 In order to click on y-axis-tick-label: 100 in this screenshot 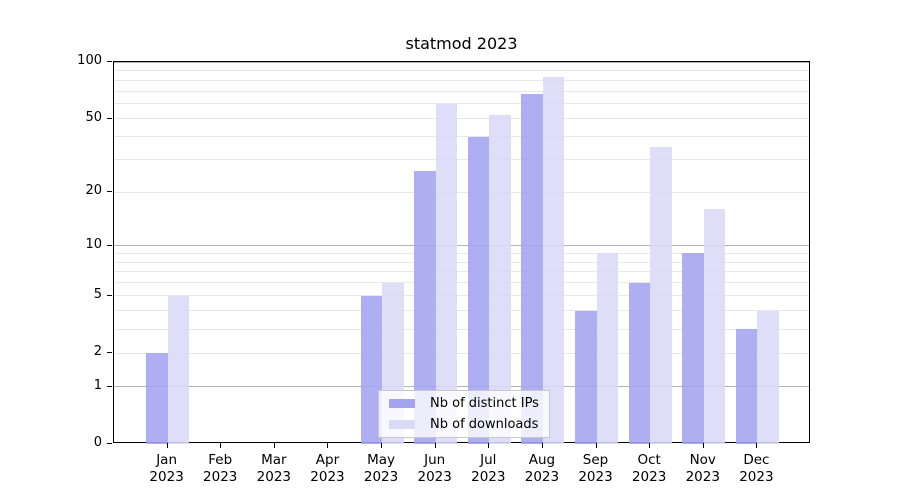, I will do `click(89, 60)`.